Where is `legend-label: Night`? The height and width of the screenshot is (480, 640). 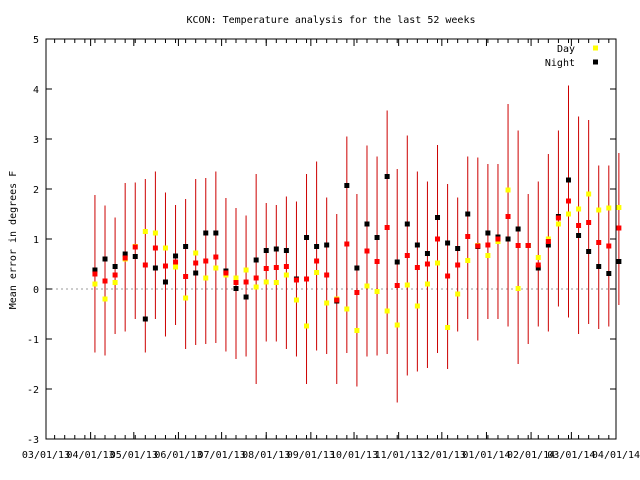 legend-label: Night is located at coordinates (560, 63).